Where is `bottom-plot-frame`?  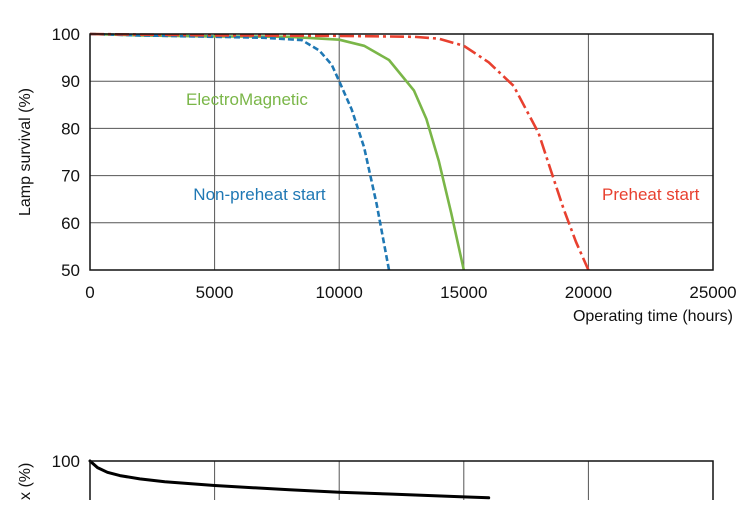 bottom-plot-frame is located at coordinates (401, 480).